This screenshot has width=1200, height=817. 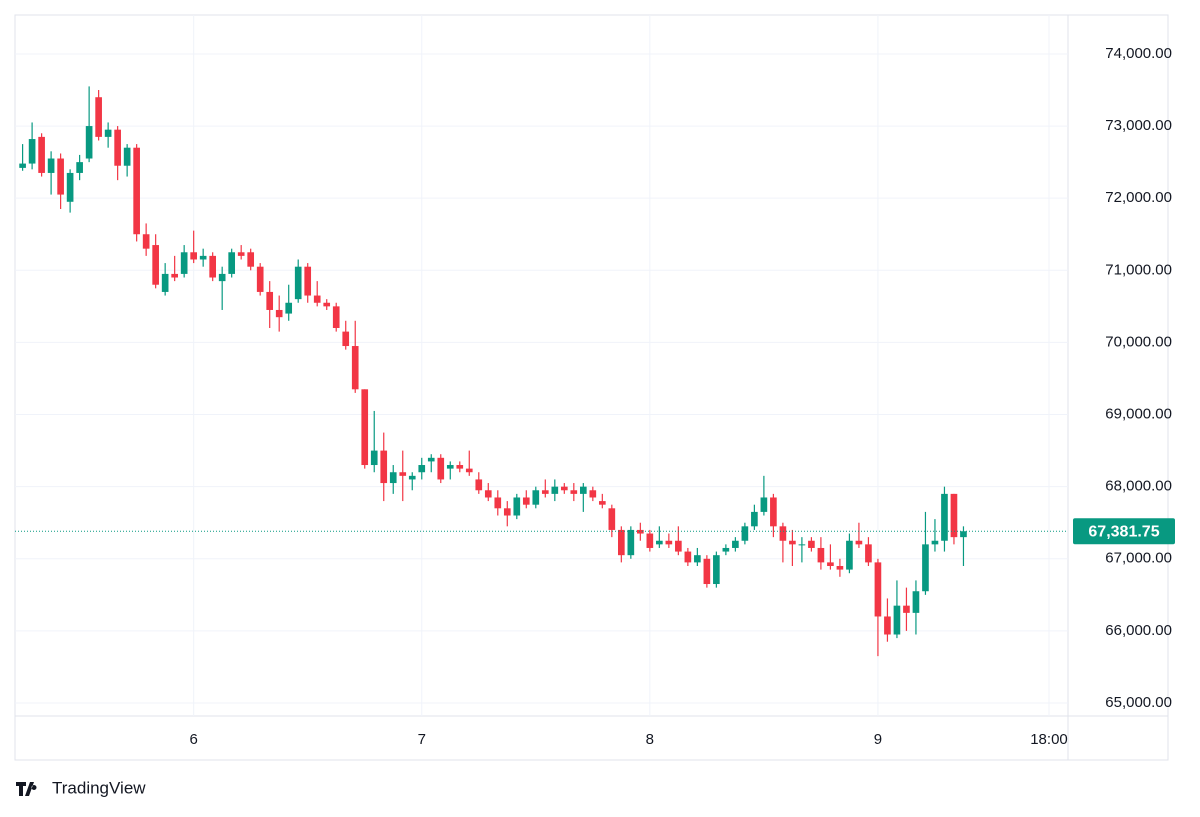 I want to click on y-tick-label: 69,000.00, so click(x=1138, y=414).